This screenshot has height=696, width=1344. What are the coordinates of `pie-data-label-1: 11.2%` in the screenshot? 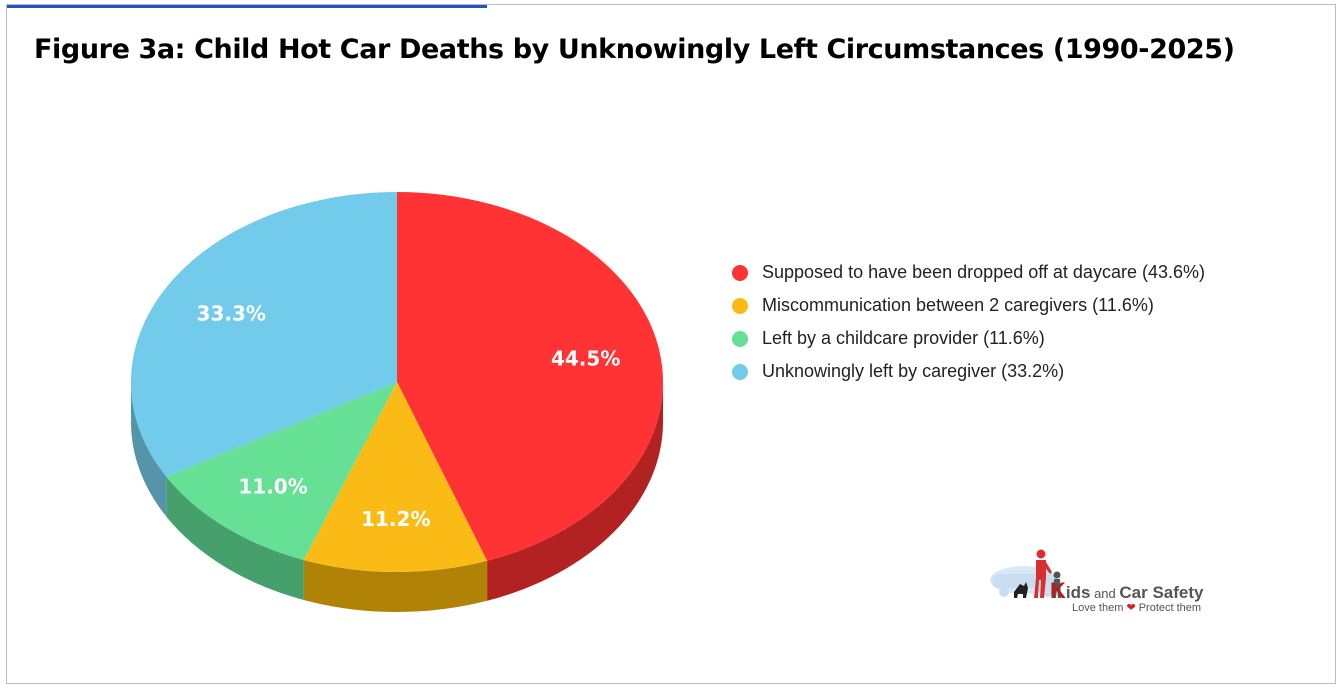 It's located at (395, 519).